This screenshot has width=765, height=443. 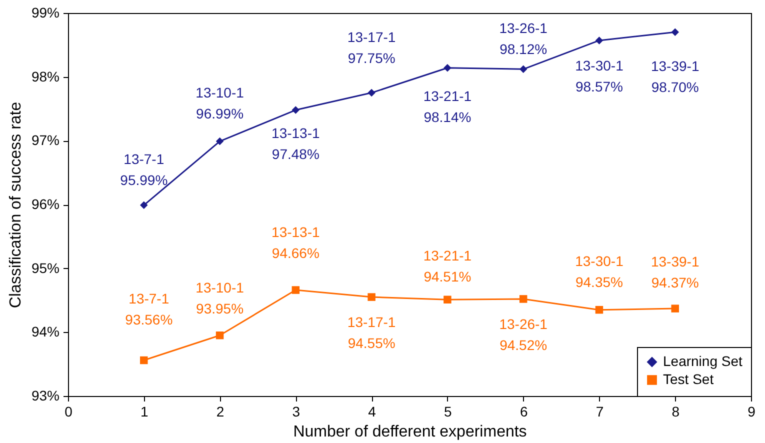 What do you see at coordinates (45, 12) in the screenshot?
I see `y-tick-label: 99%` at bounding box center [45, 12].